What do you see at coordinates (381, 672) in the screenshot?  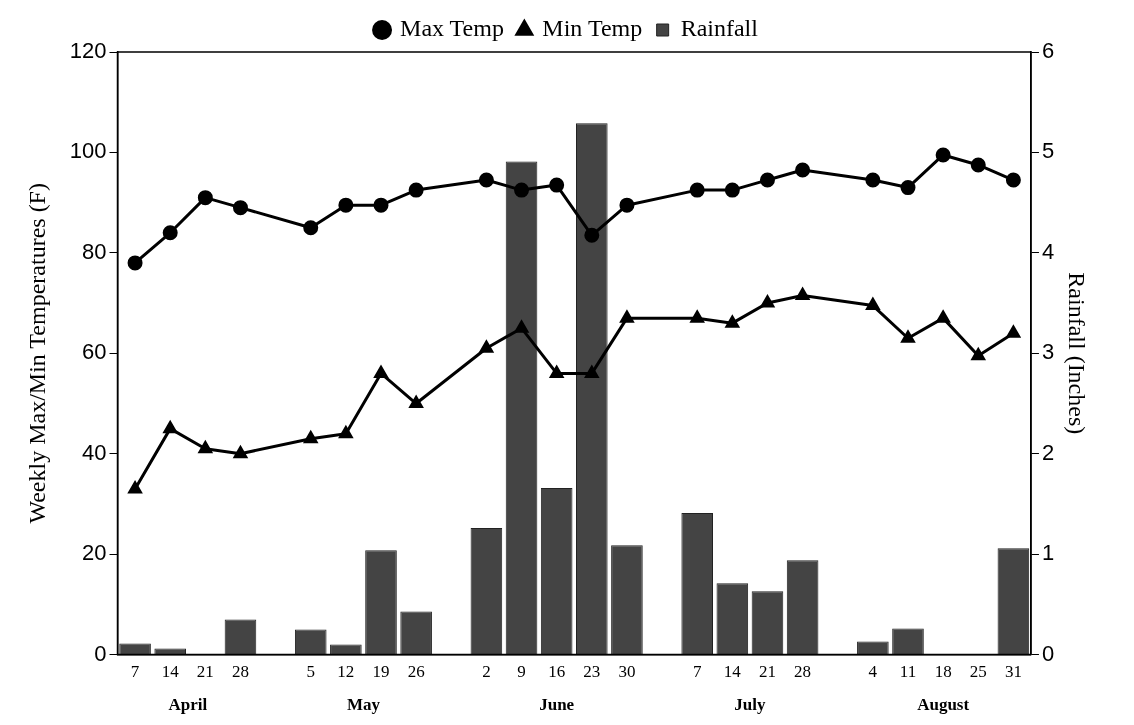 I see `x-tick-label: 19` at bounding box center [381, 672].